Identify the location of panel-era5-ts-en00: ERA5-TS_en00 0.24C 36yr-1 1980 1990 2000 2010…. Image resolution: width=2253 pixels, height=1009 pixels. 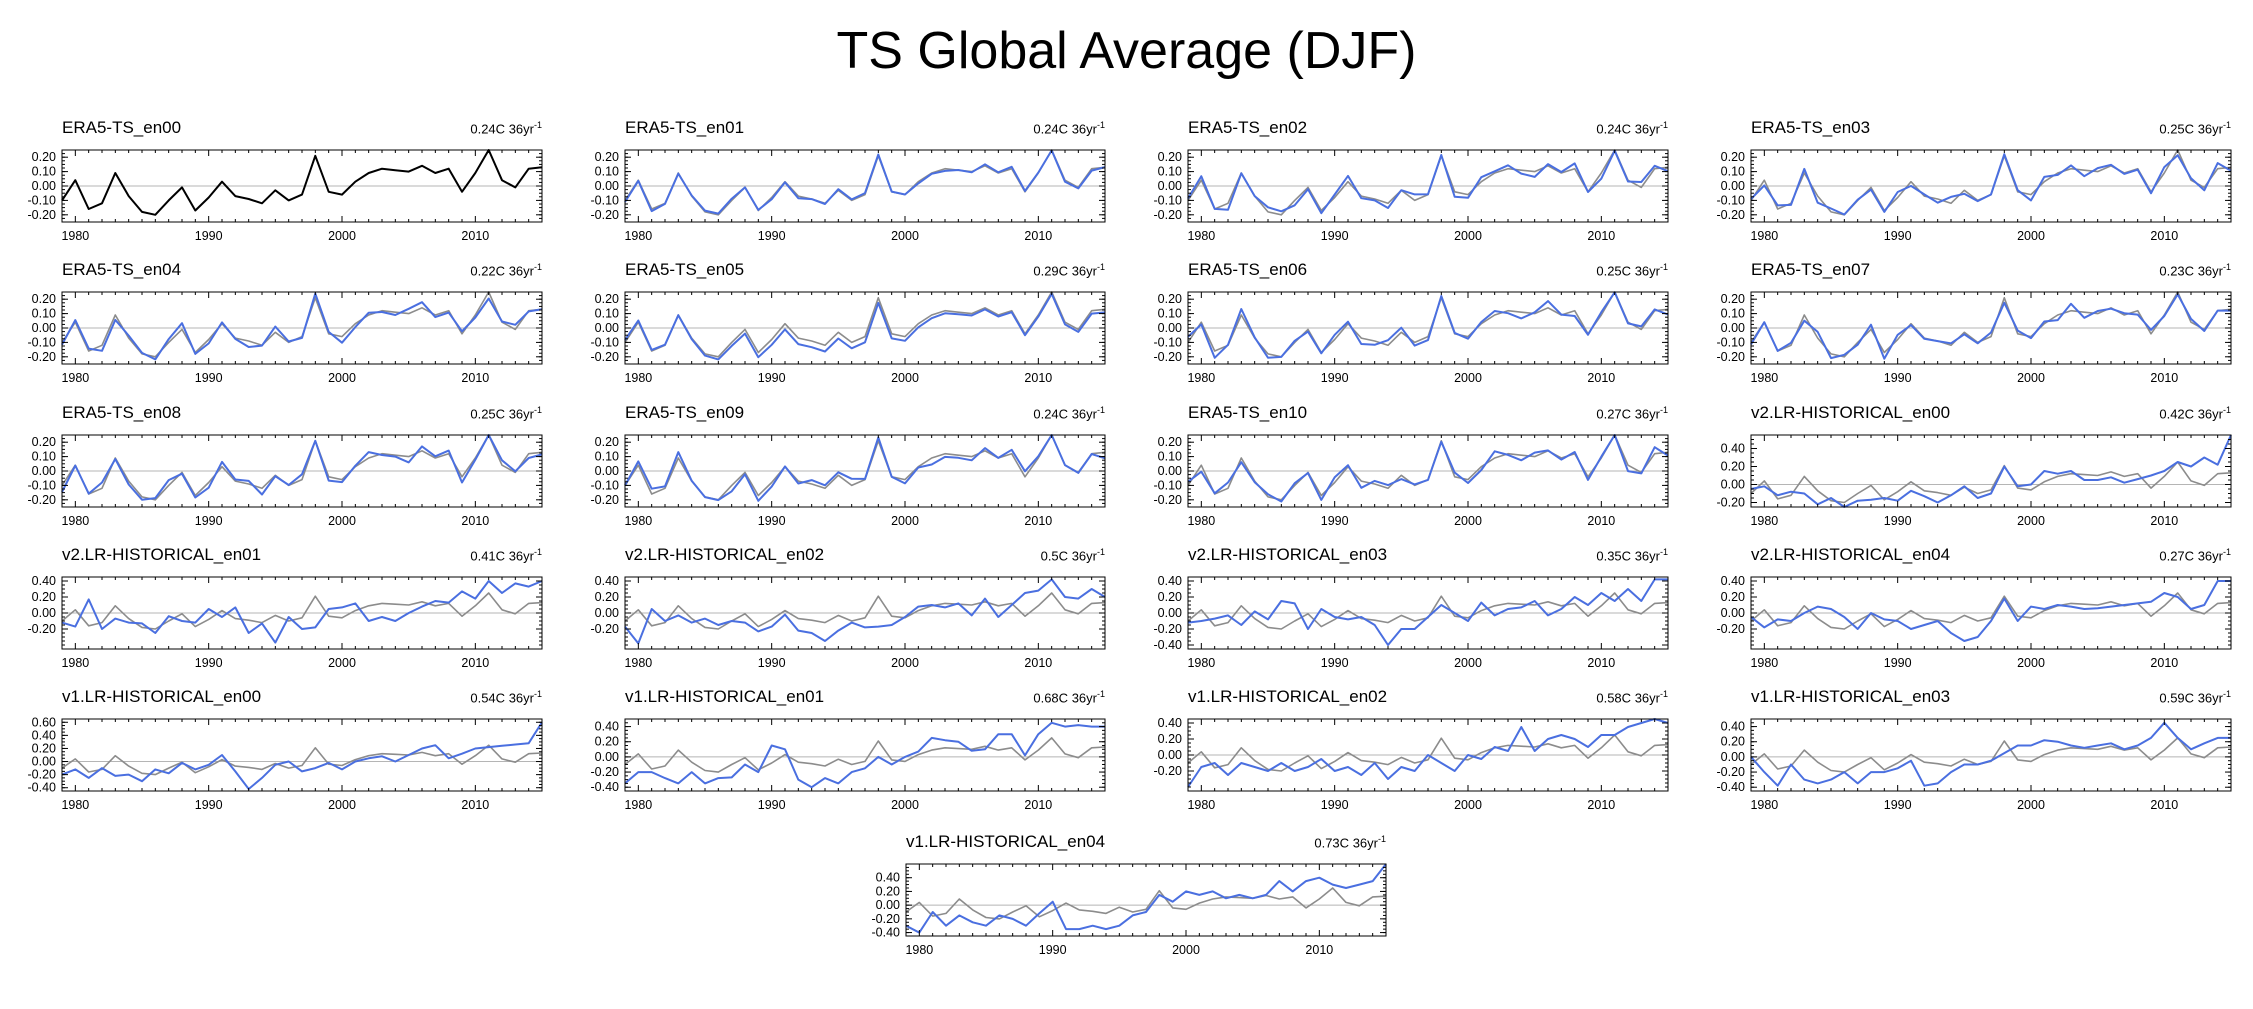
(325, 180).